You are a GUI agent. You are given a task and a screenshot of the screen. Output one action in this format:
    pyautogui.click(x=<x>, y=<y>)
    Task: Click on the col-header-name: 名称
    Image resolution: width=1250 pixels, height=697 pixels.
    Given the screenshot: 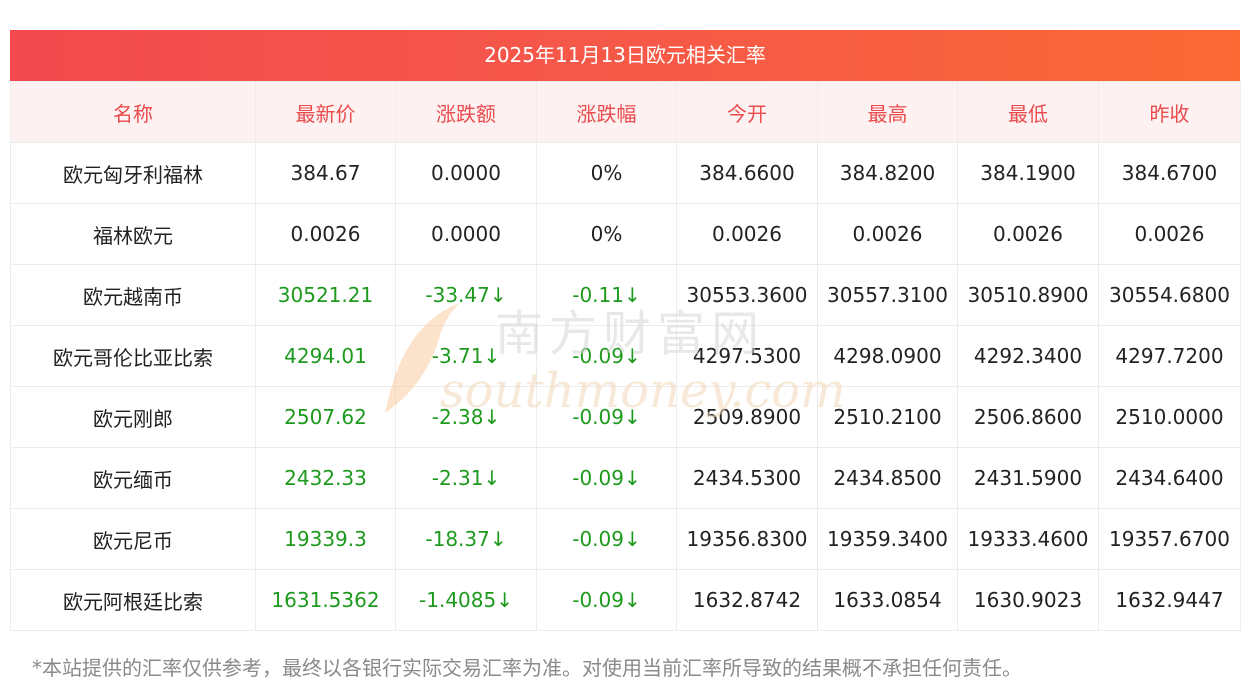 What is the action you would take?
    pyautogui.click(x=133, y=112)
    